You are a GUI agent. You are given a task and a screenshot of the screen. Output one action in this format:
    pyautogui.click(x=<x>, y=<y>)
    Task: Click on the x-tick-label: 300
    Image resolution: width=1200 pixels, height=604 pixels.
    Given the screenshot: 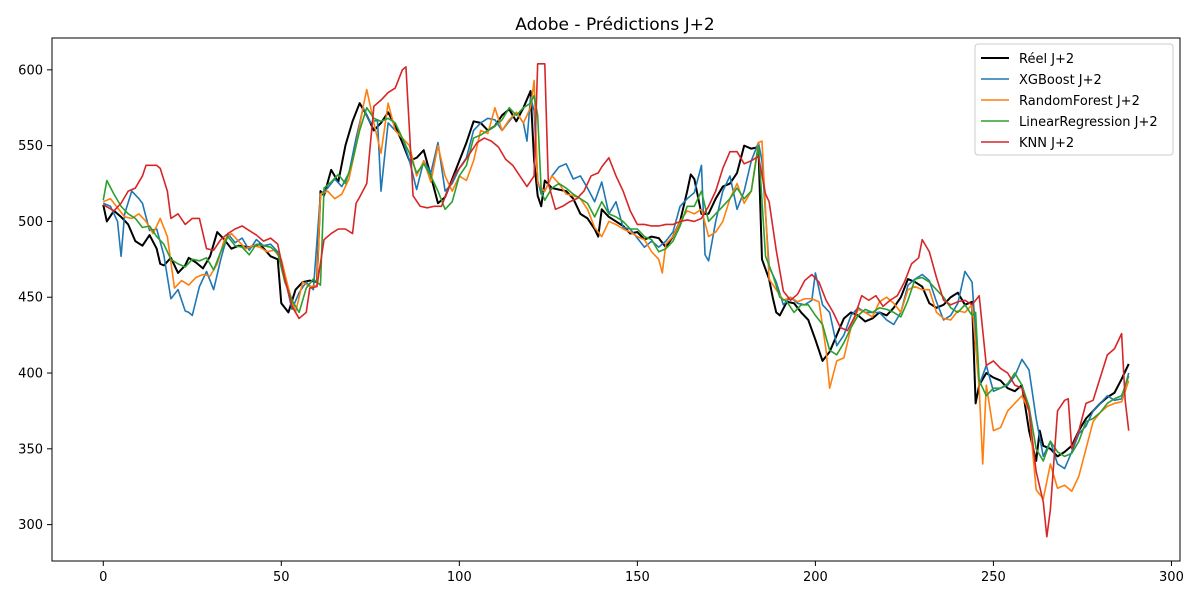 What is the action you would take?
    pyautogui.click(x=1171, y=577)
    